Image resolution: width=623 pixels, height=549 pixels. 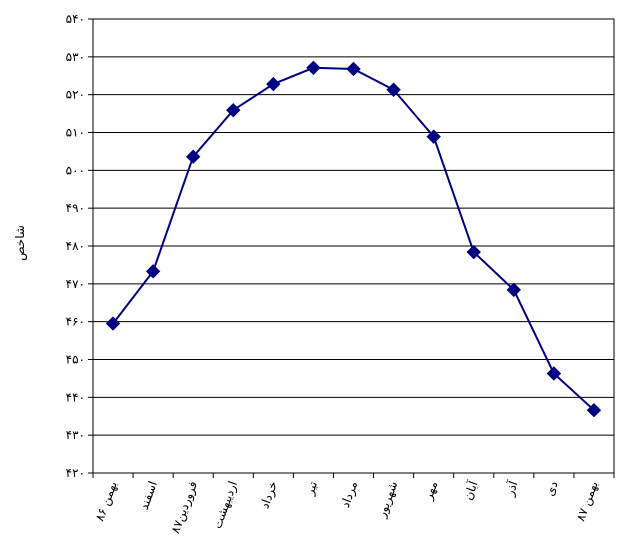 What do you see at coordinates (75, 170) in the screenshot?
I see `y-tick-label: ۵۰۰` at bounding box center [75, 170].